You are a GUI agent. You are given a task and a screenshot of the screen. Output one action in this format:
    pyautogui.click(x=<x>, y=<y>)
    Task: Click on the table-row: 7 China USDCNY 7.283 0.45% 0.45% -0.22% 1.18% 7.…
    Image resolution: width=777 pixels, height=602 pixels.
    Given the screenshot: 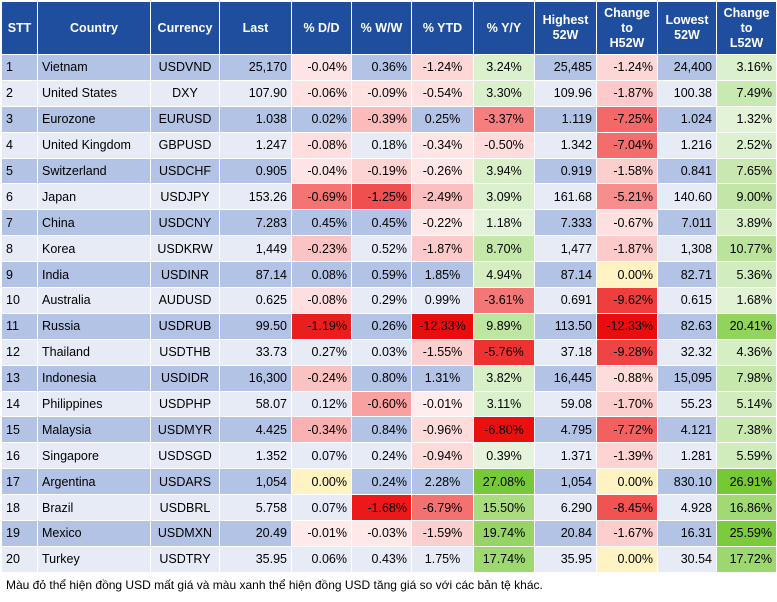 What is the action you would take?
    pyautogui.click(x=389, y=223)
    